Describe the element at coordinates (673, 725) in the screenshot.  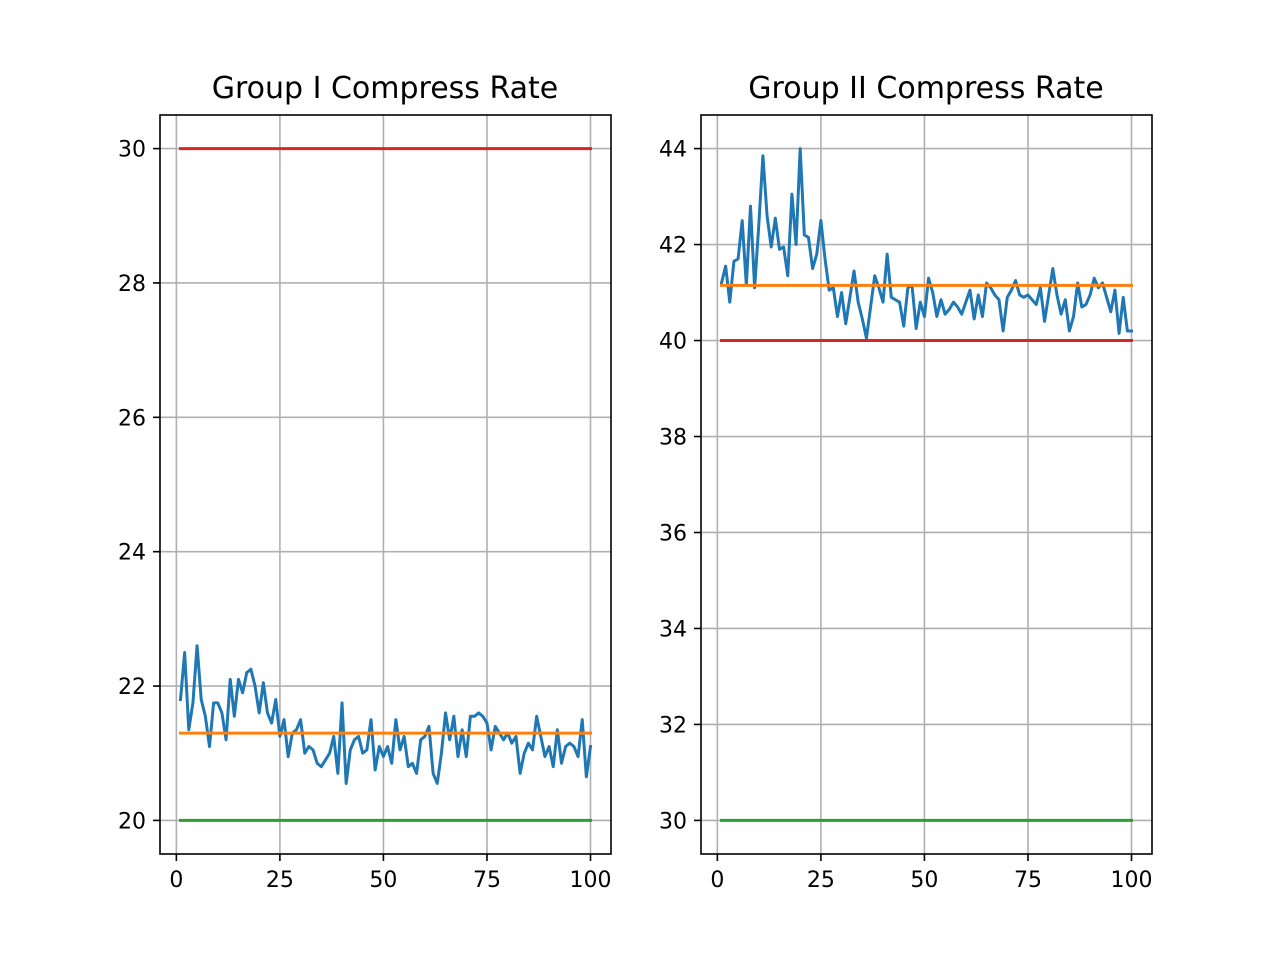
I see `y-tick-label: 32` at that location.